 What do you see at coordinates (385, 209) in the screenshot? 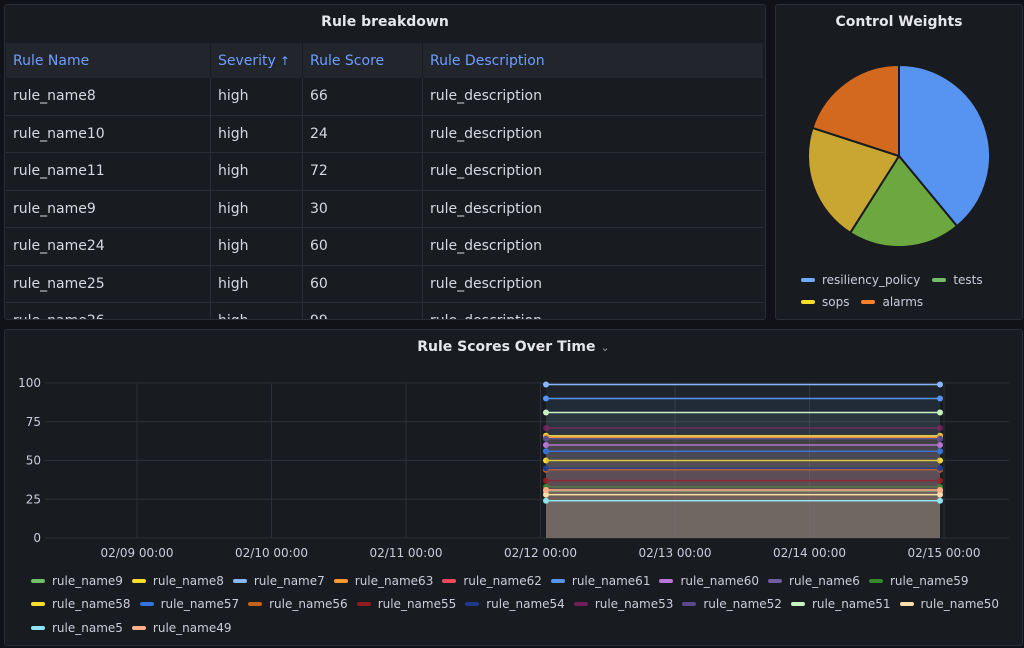
I see `table-row: rule_name9 high 30 rule_description` at bounding box center [385, 209].